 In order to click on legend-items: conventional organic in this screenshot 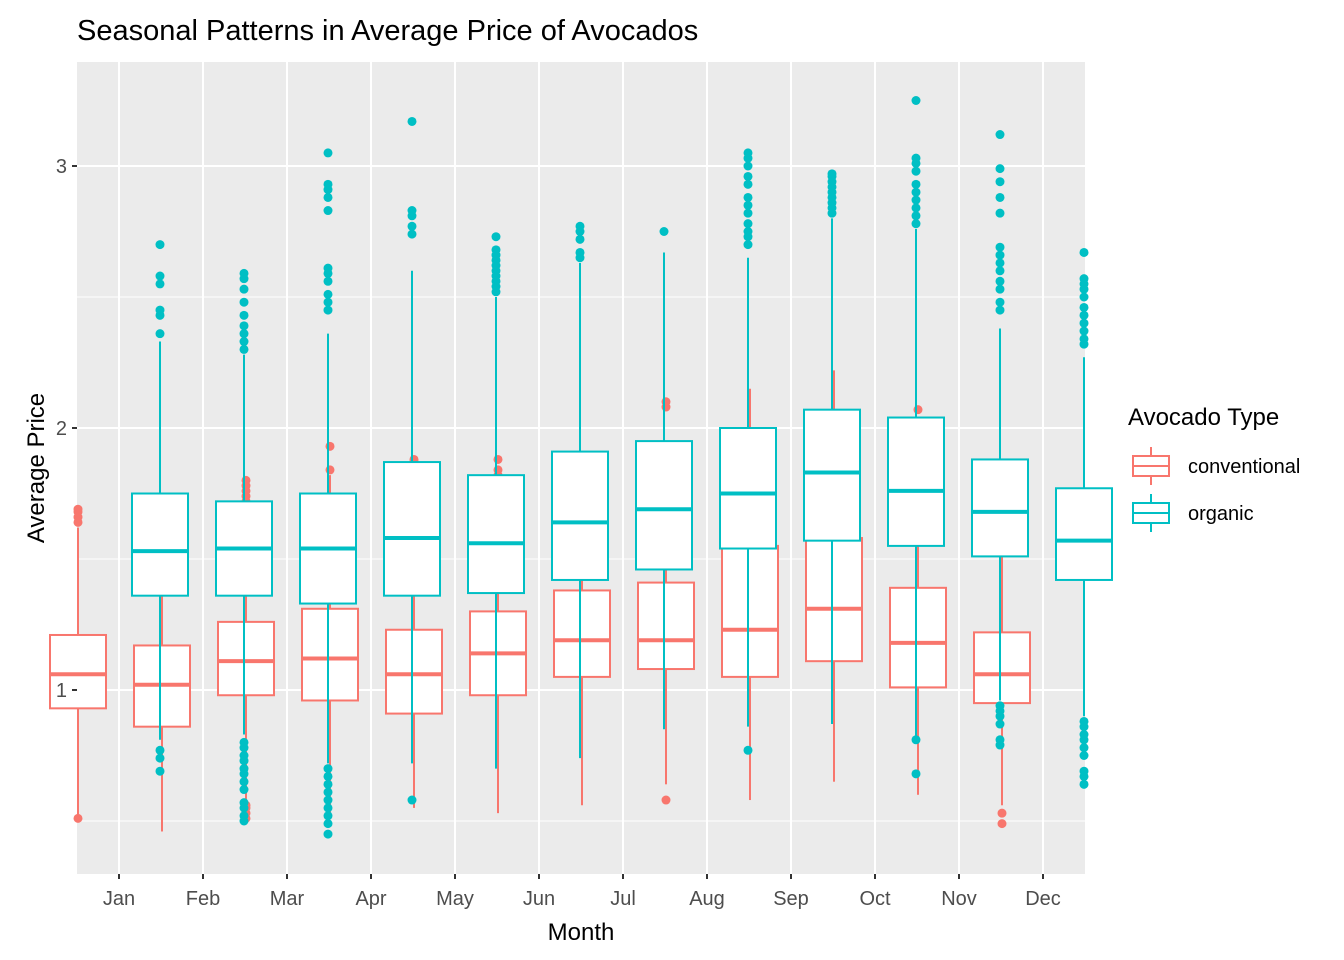, I will do `click(1216, 489)`.